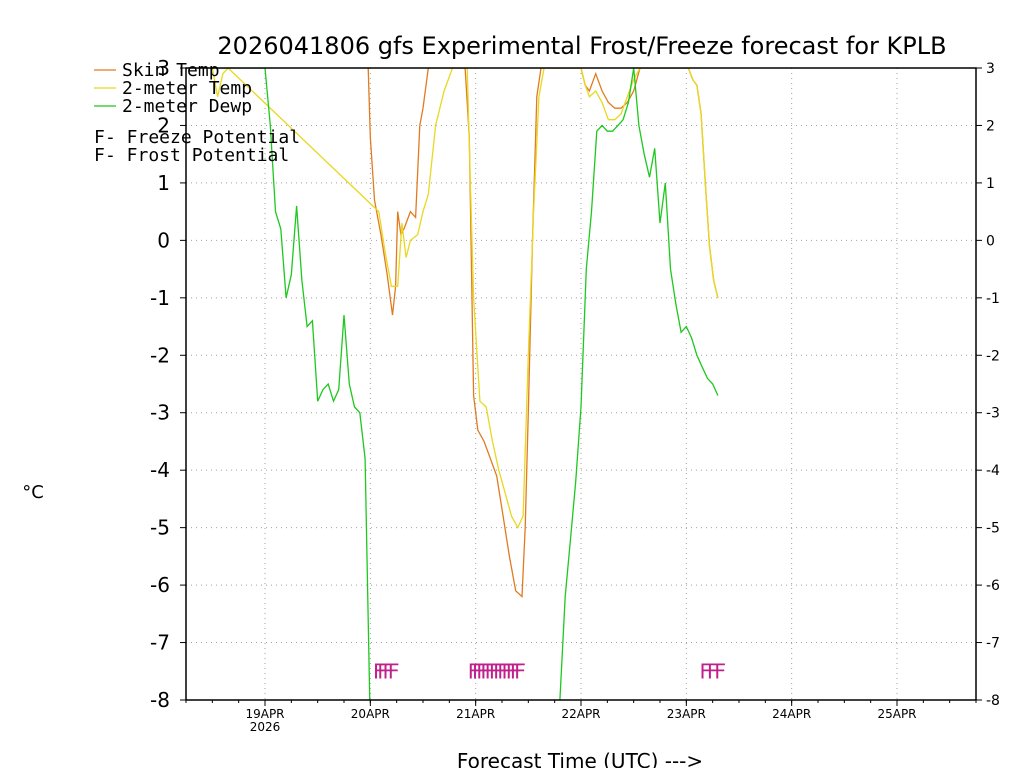  Describe the element at coordinates (163, 125) in the screenshot. I see `y-tick-label-left: 2` at that location.